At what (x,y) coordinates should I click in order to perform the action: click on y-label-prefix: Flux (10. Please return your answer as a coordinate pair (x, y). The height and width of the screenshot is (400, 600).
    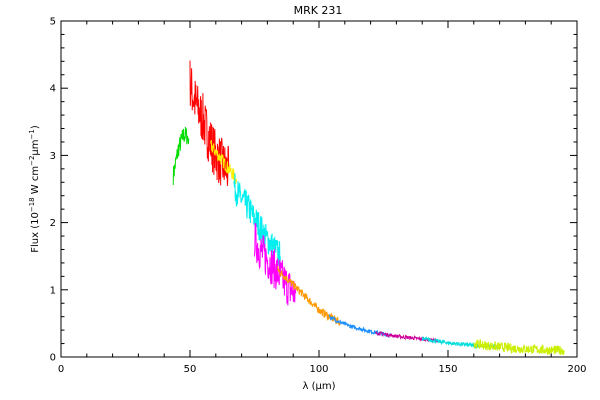
    Looking at the image, I should click on (35, 232).